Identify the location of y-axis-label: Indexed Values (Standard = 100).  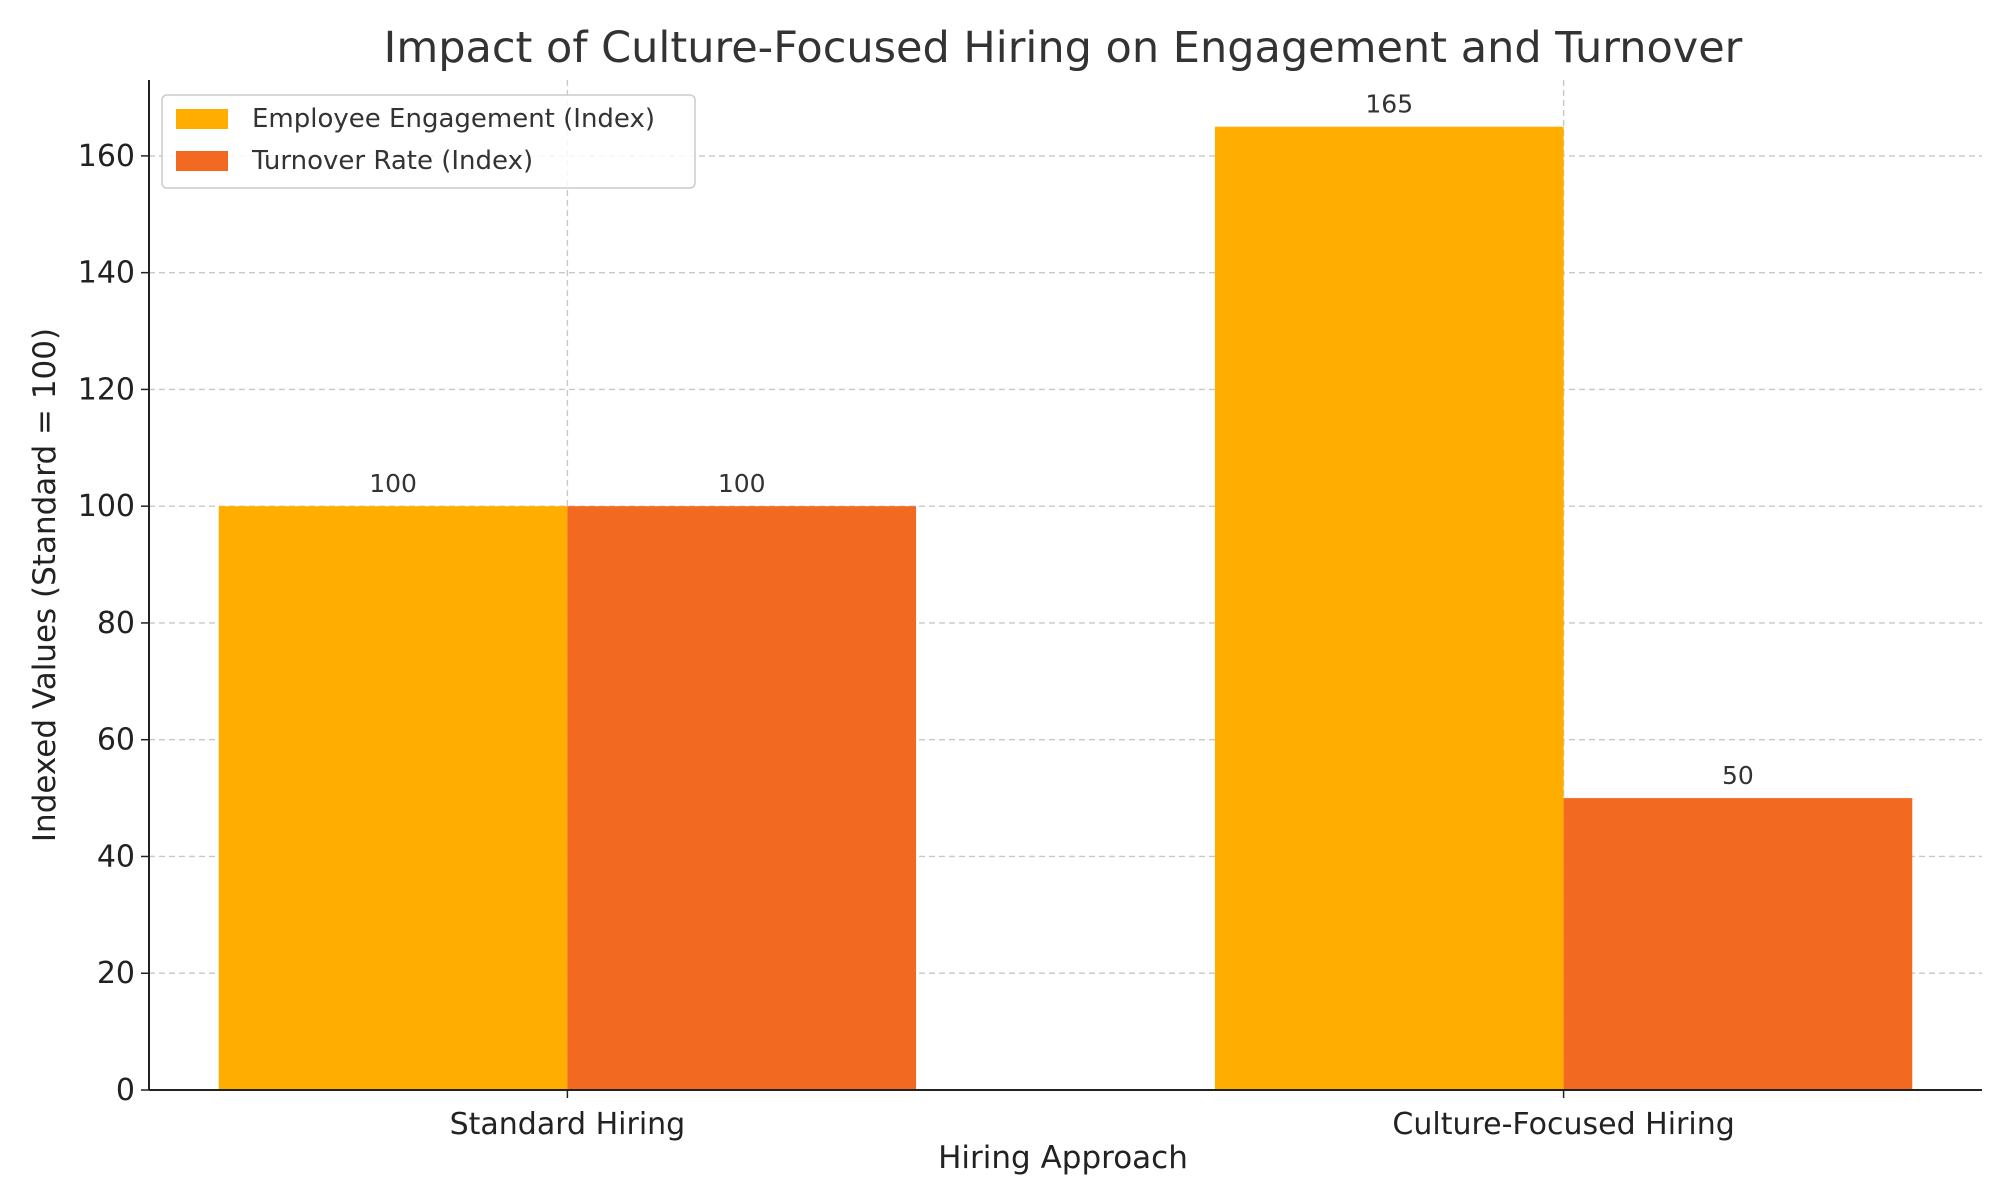
(45, 585).